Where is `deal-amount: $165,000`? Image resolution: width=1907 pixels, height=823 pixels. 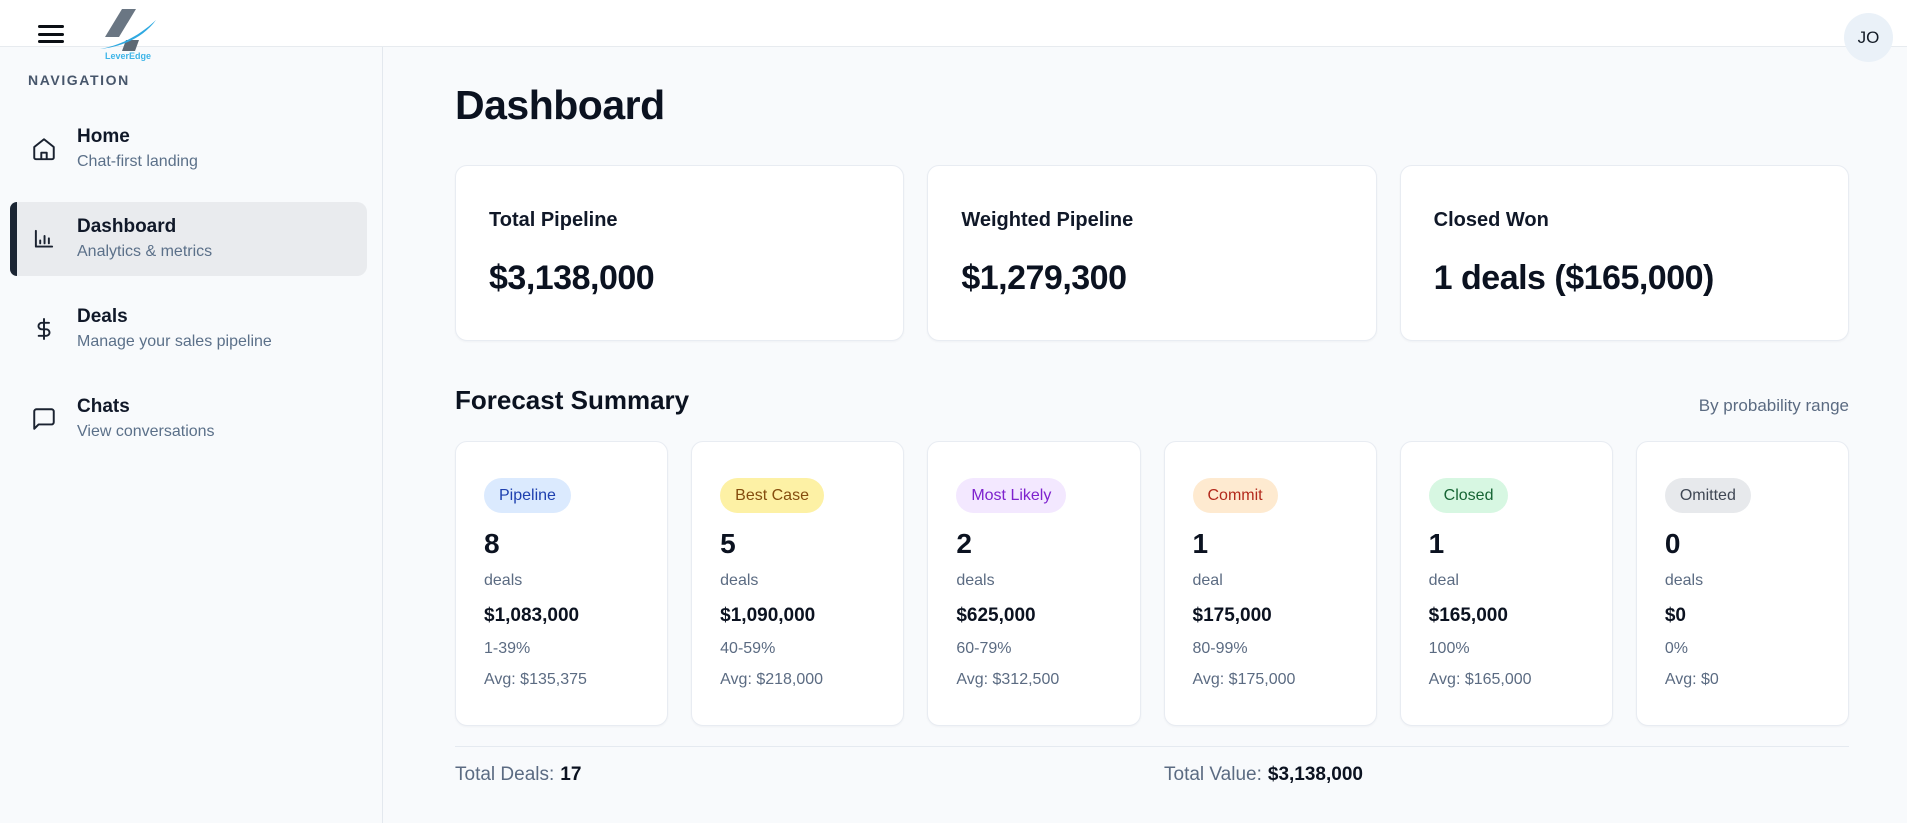
deal-amount: $165,000 is located at coordinates (1468, 615).